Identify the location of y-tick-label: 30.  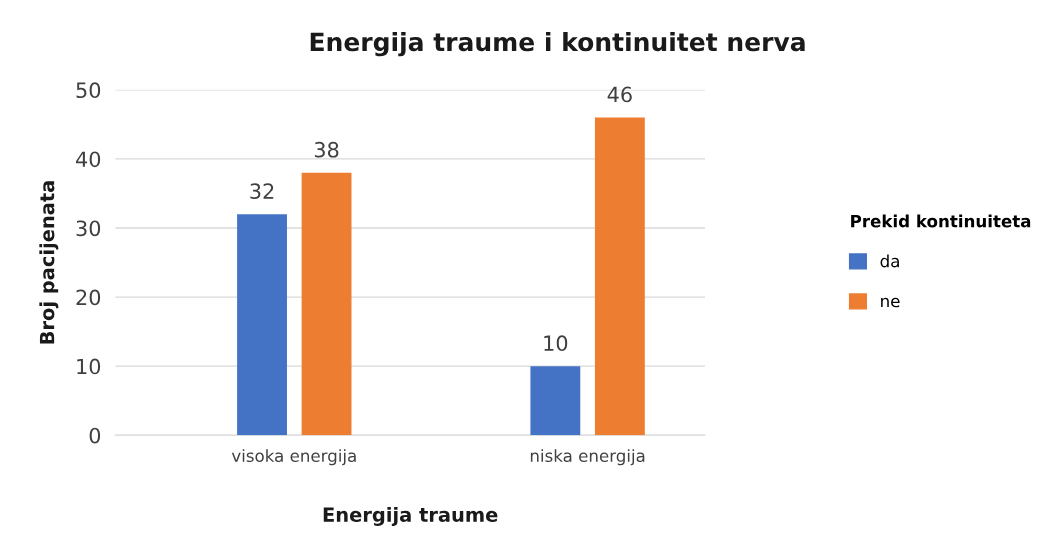
(88, 228).